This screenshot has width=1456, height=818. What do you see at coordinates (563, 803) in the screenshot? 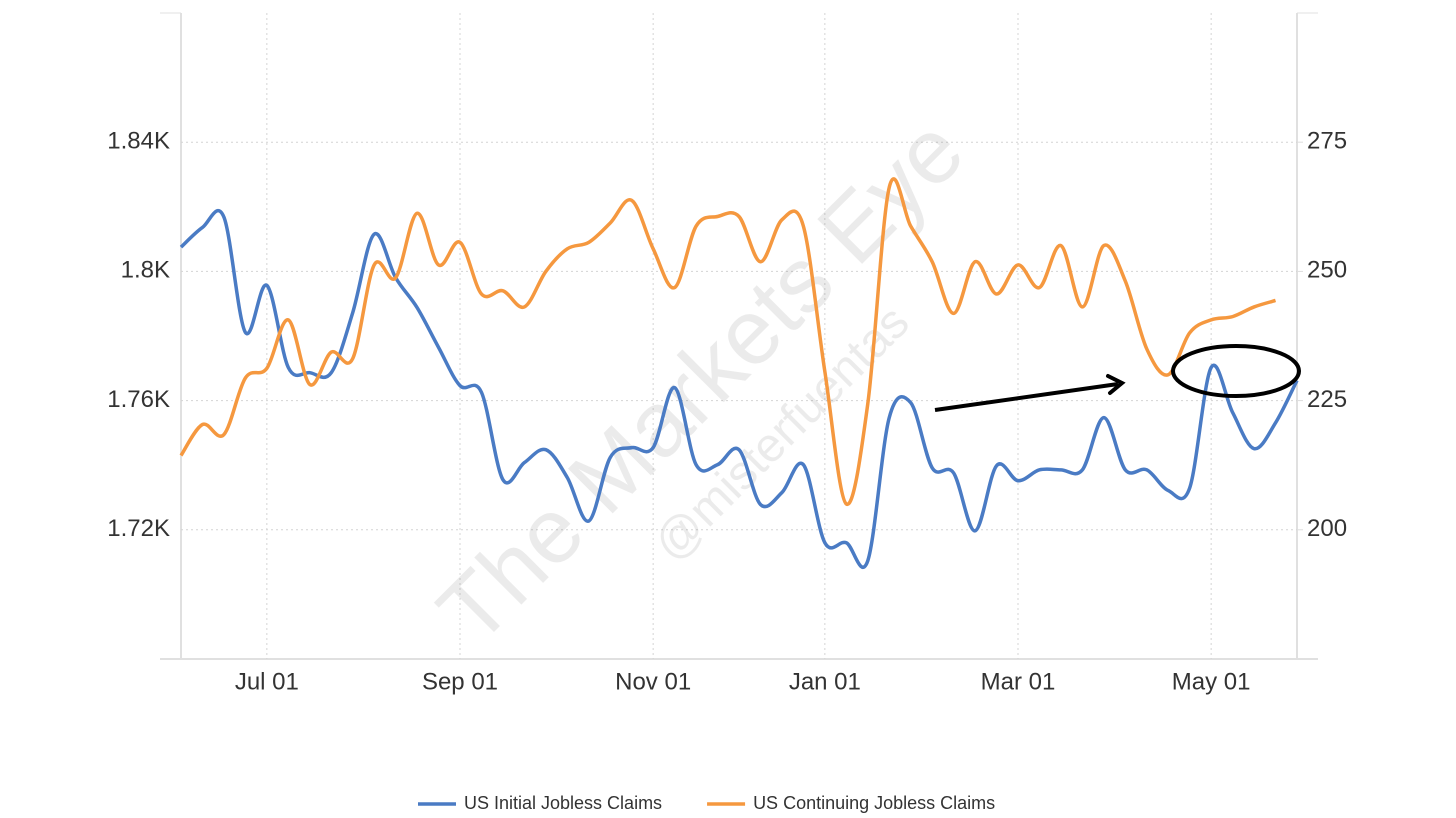
I see `legend-label: US Initial Jobless Claims` at bounding box center [563, 803].